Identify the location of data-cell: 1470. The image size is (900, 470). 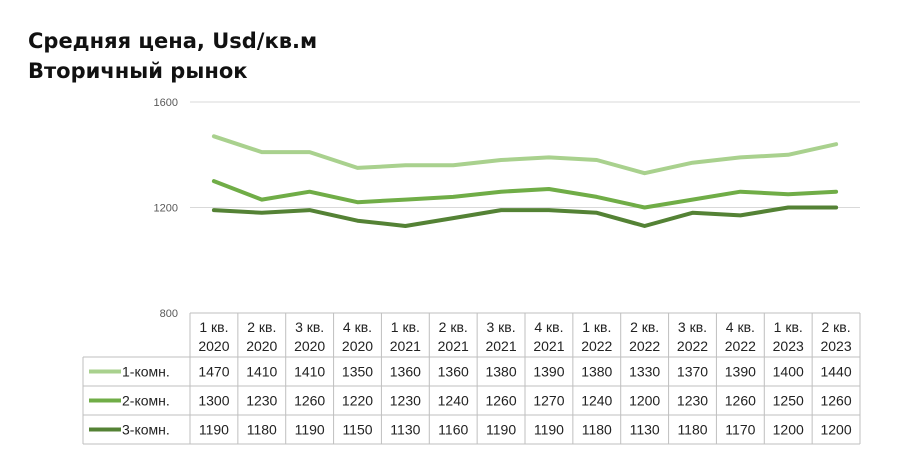
(213, 372).